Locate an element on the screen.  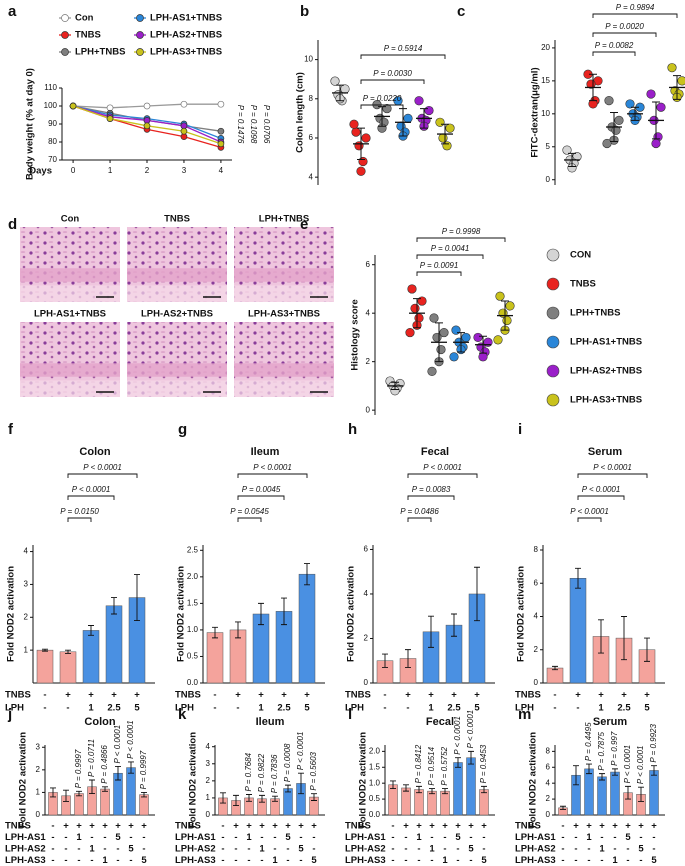
panel-letter: h is located at coordinates (352, 429).